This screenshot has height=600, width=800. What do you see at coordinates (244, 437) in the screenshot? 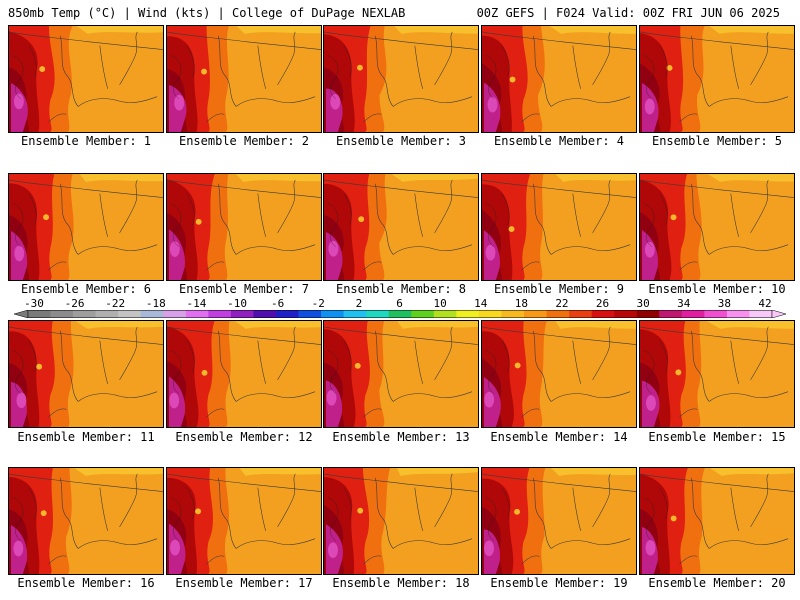
I see `ensemble-member-label: Ensemble Member: 12` at bounding box center [244, 437].